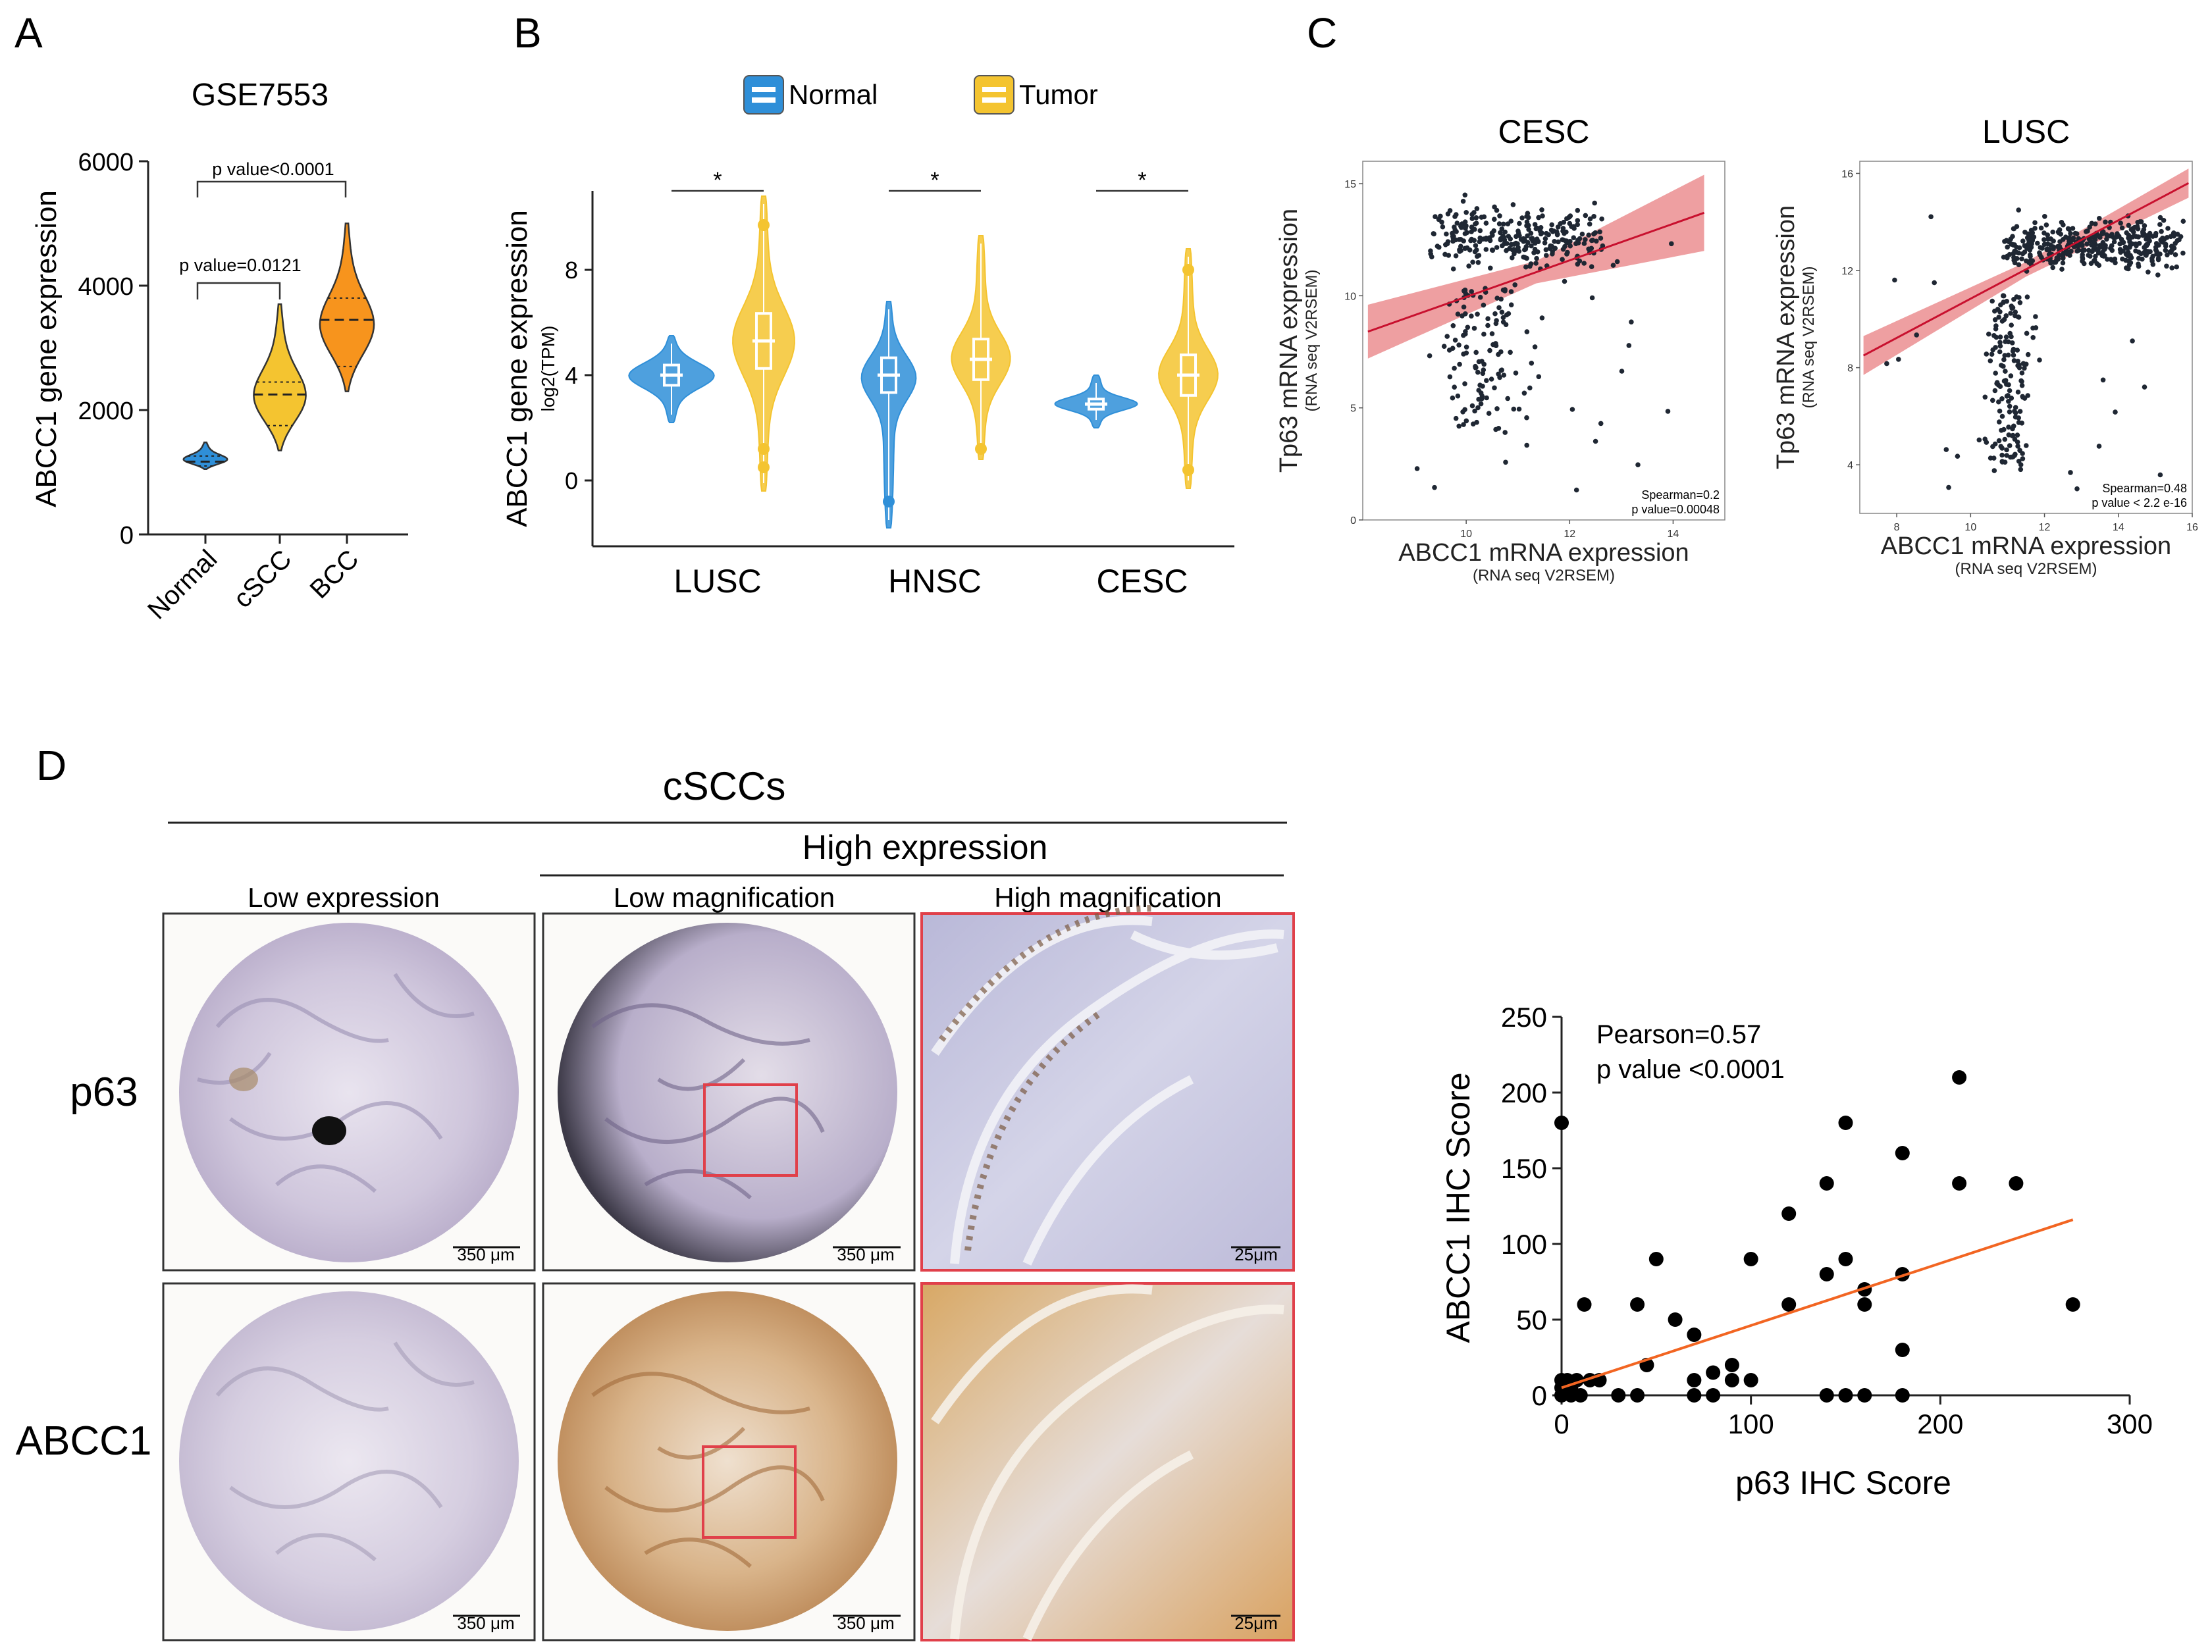 The width and height of the screenshot is (2212, 1652). I want to click on b-x-tick-label-cesc: CESC, so click(1142, 581).